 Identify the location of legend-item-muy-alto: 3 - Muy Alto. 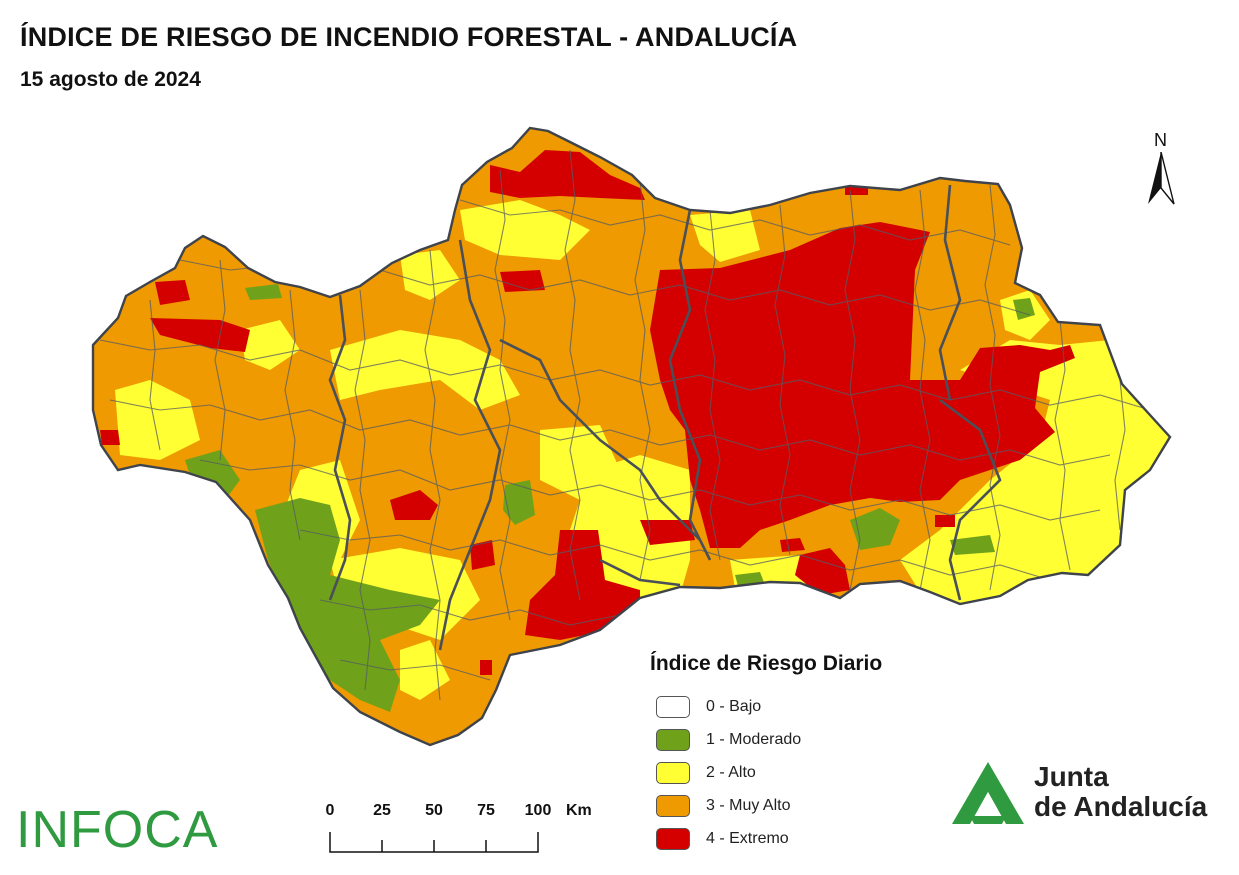
(766, 805).